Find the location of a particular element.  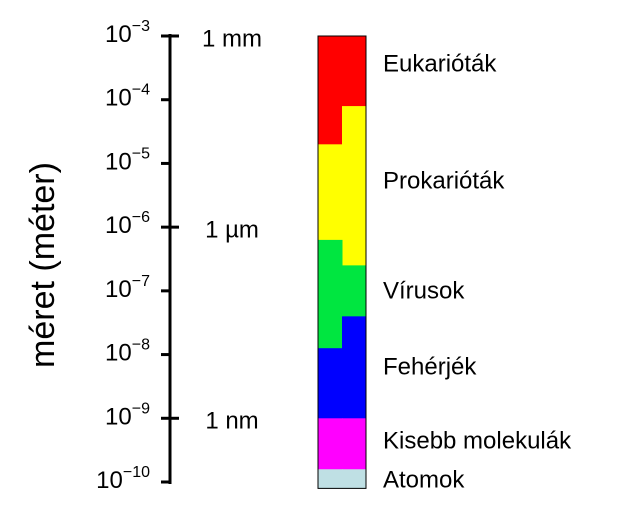

tick-label: 10⁻³ is located at coordinates (127, 33).